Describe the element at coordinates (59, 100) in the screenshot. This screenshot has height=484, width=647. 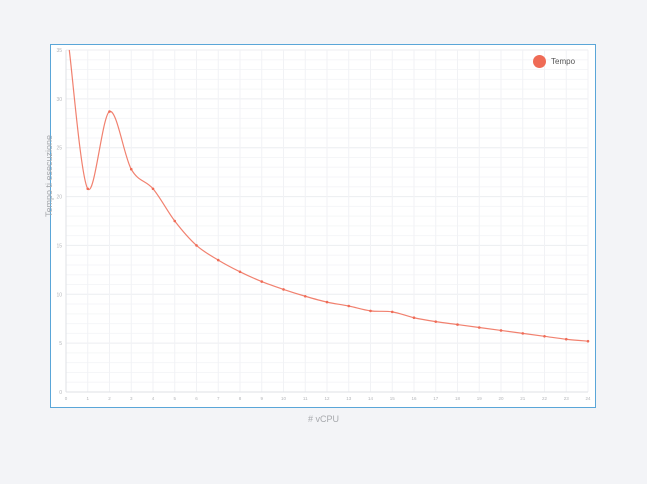
I see `y-tick-label: 30` at that location.